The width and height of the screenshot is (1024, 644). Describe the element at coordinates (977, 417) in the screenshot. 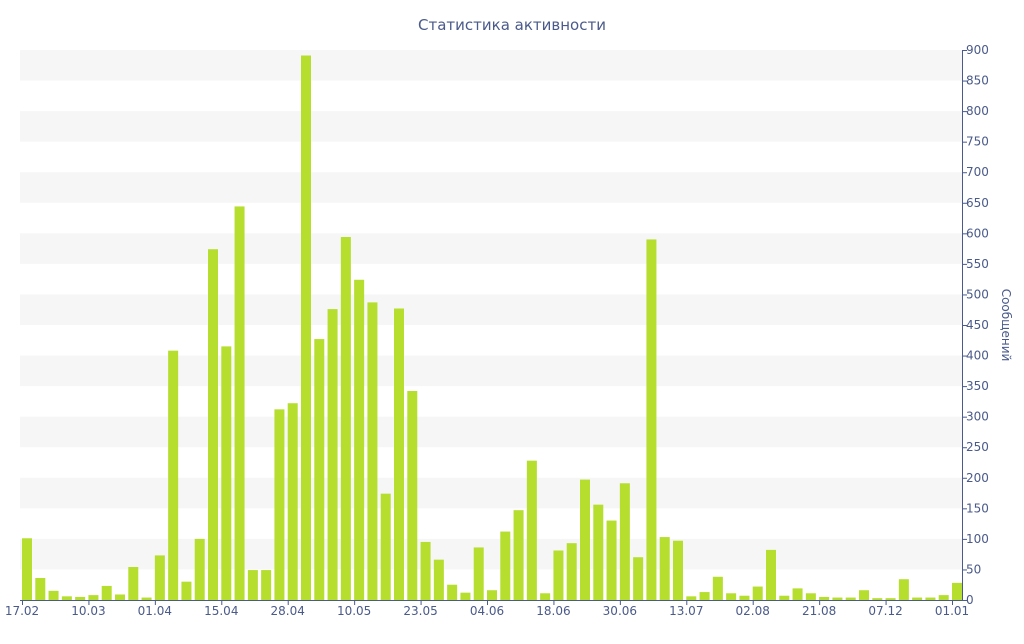

I see `y-tick-label: 300` at that location.